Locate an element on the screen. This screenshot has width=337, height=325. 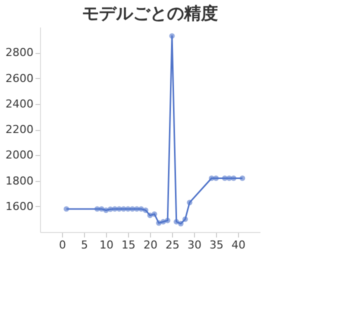
x-tick-label: 10 is located at coordinates (107, 245).